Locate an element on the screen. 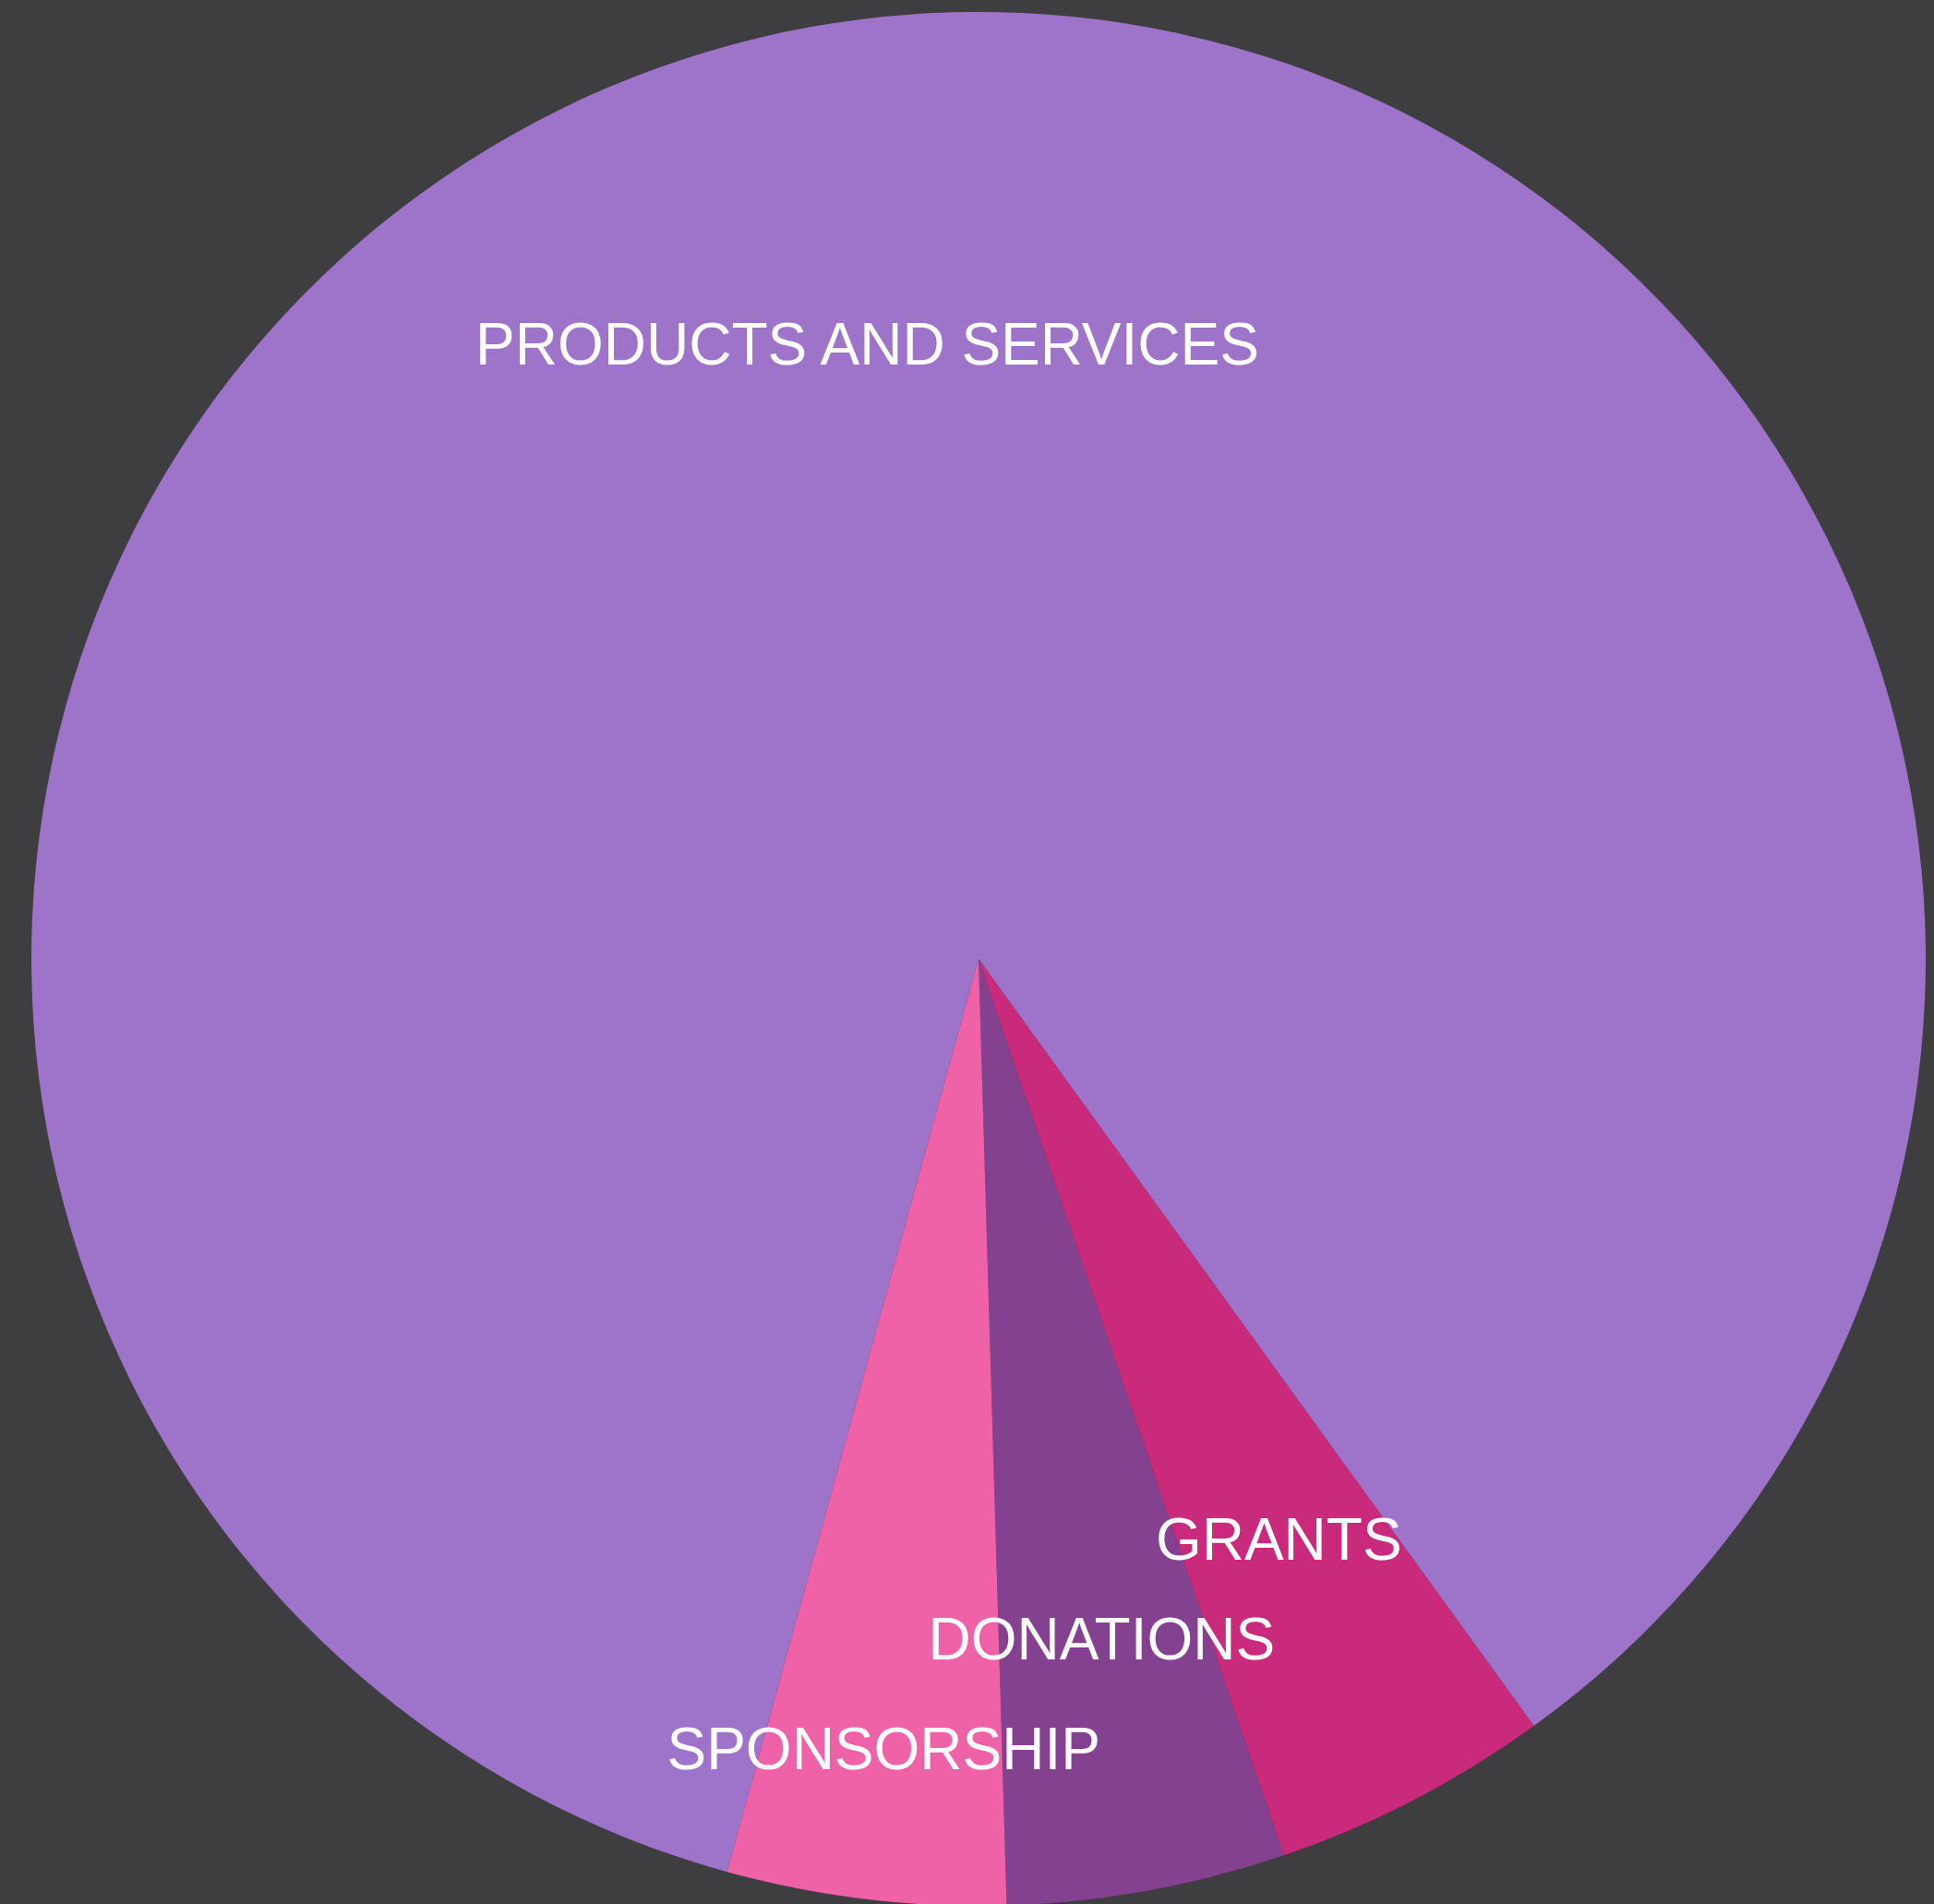 Image resolution: width=1934 pixels, height=1904 pixels. slice-label: GRANTS is located at coordinates (1279, 1539).